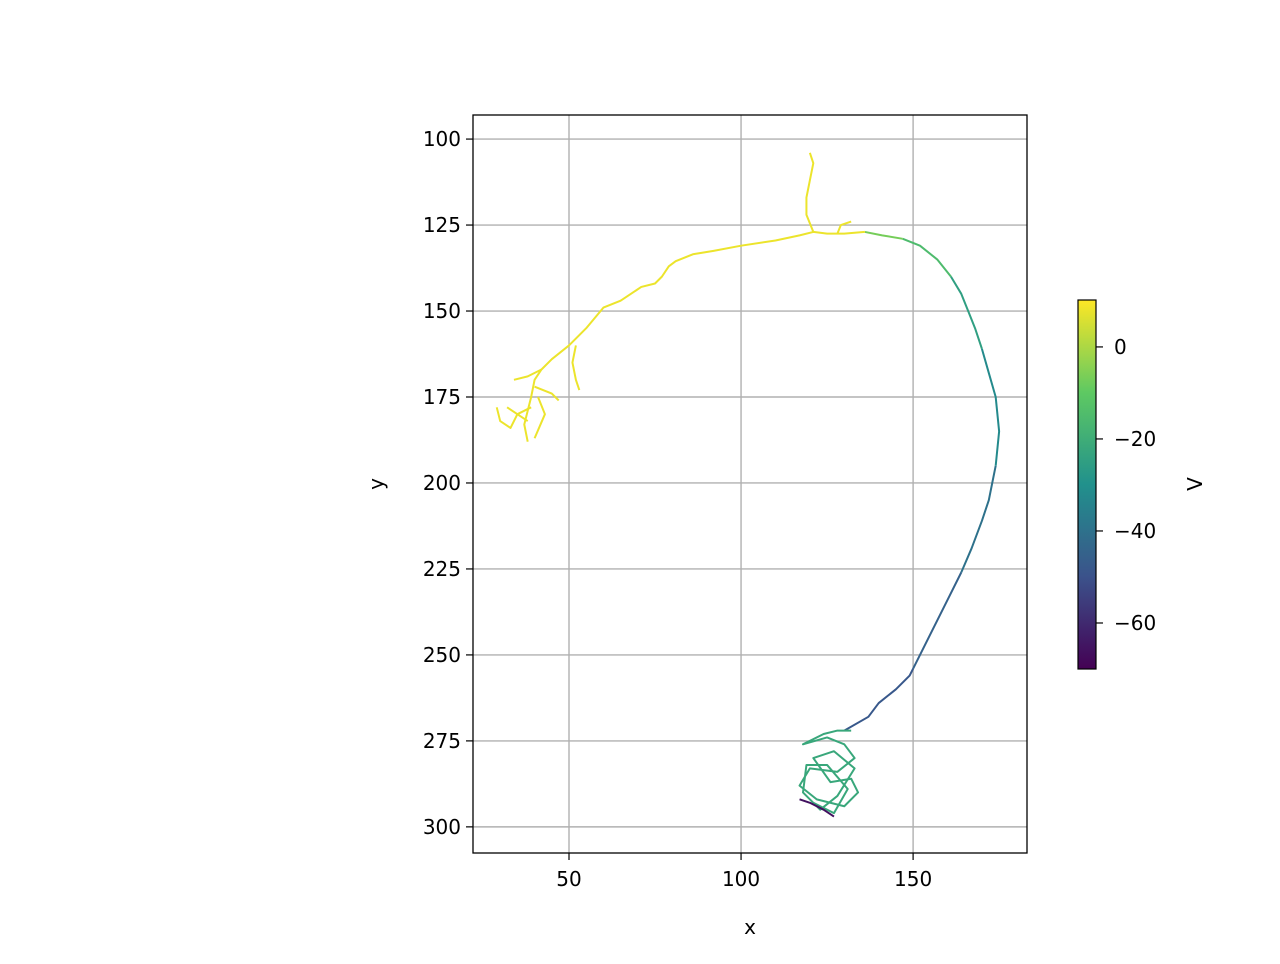 This screenshot has width=1280, height=964. I want to click on y-tick-label: 200, so click(442, 483).